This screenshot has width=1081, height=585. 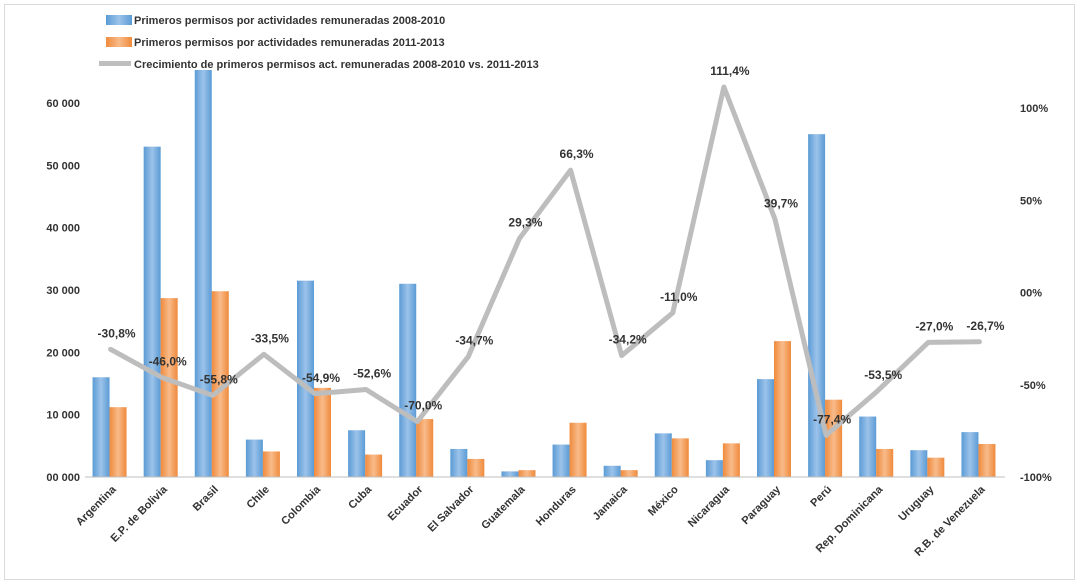 What do you see at coordinates (709, 506) in the screenshot?
I see `category-label: Nicaragua` at bounding box center [709, 506].